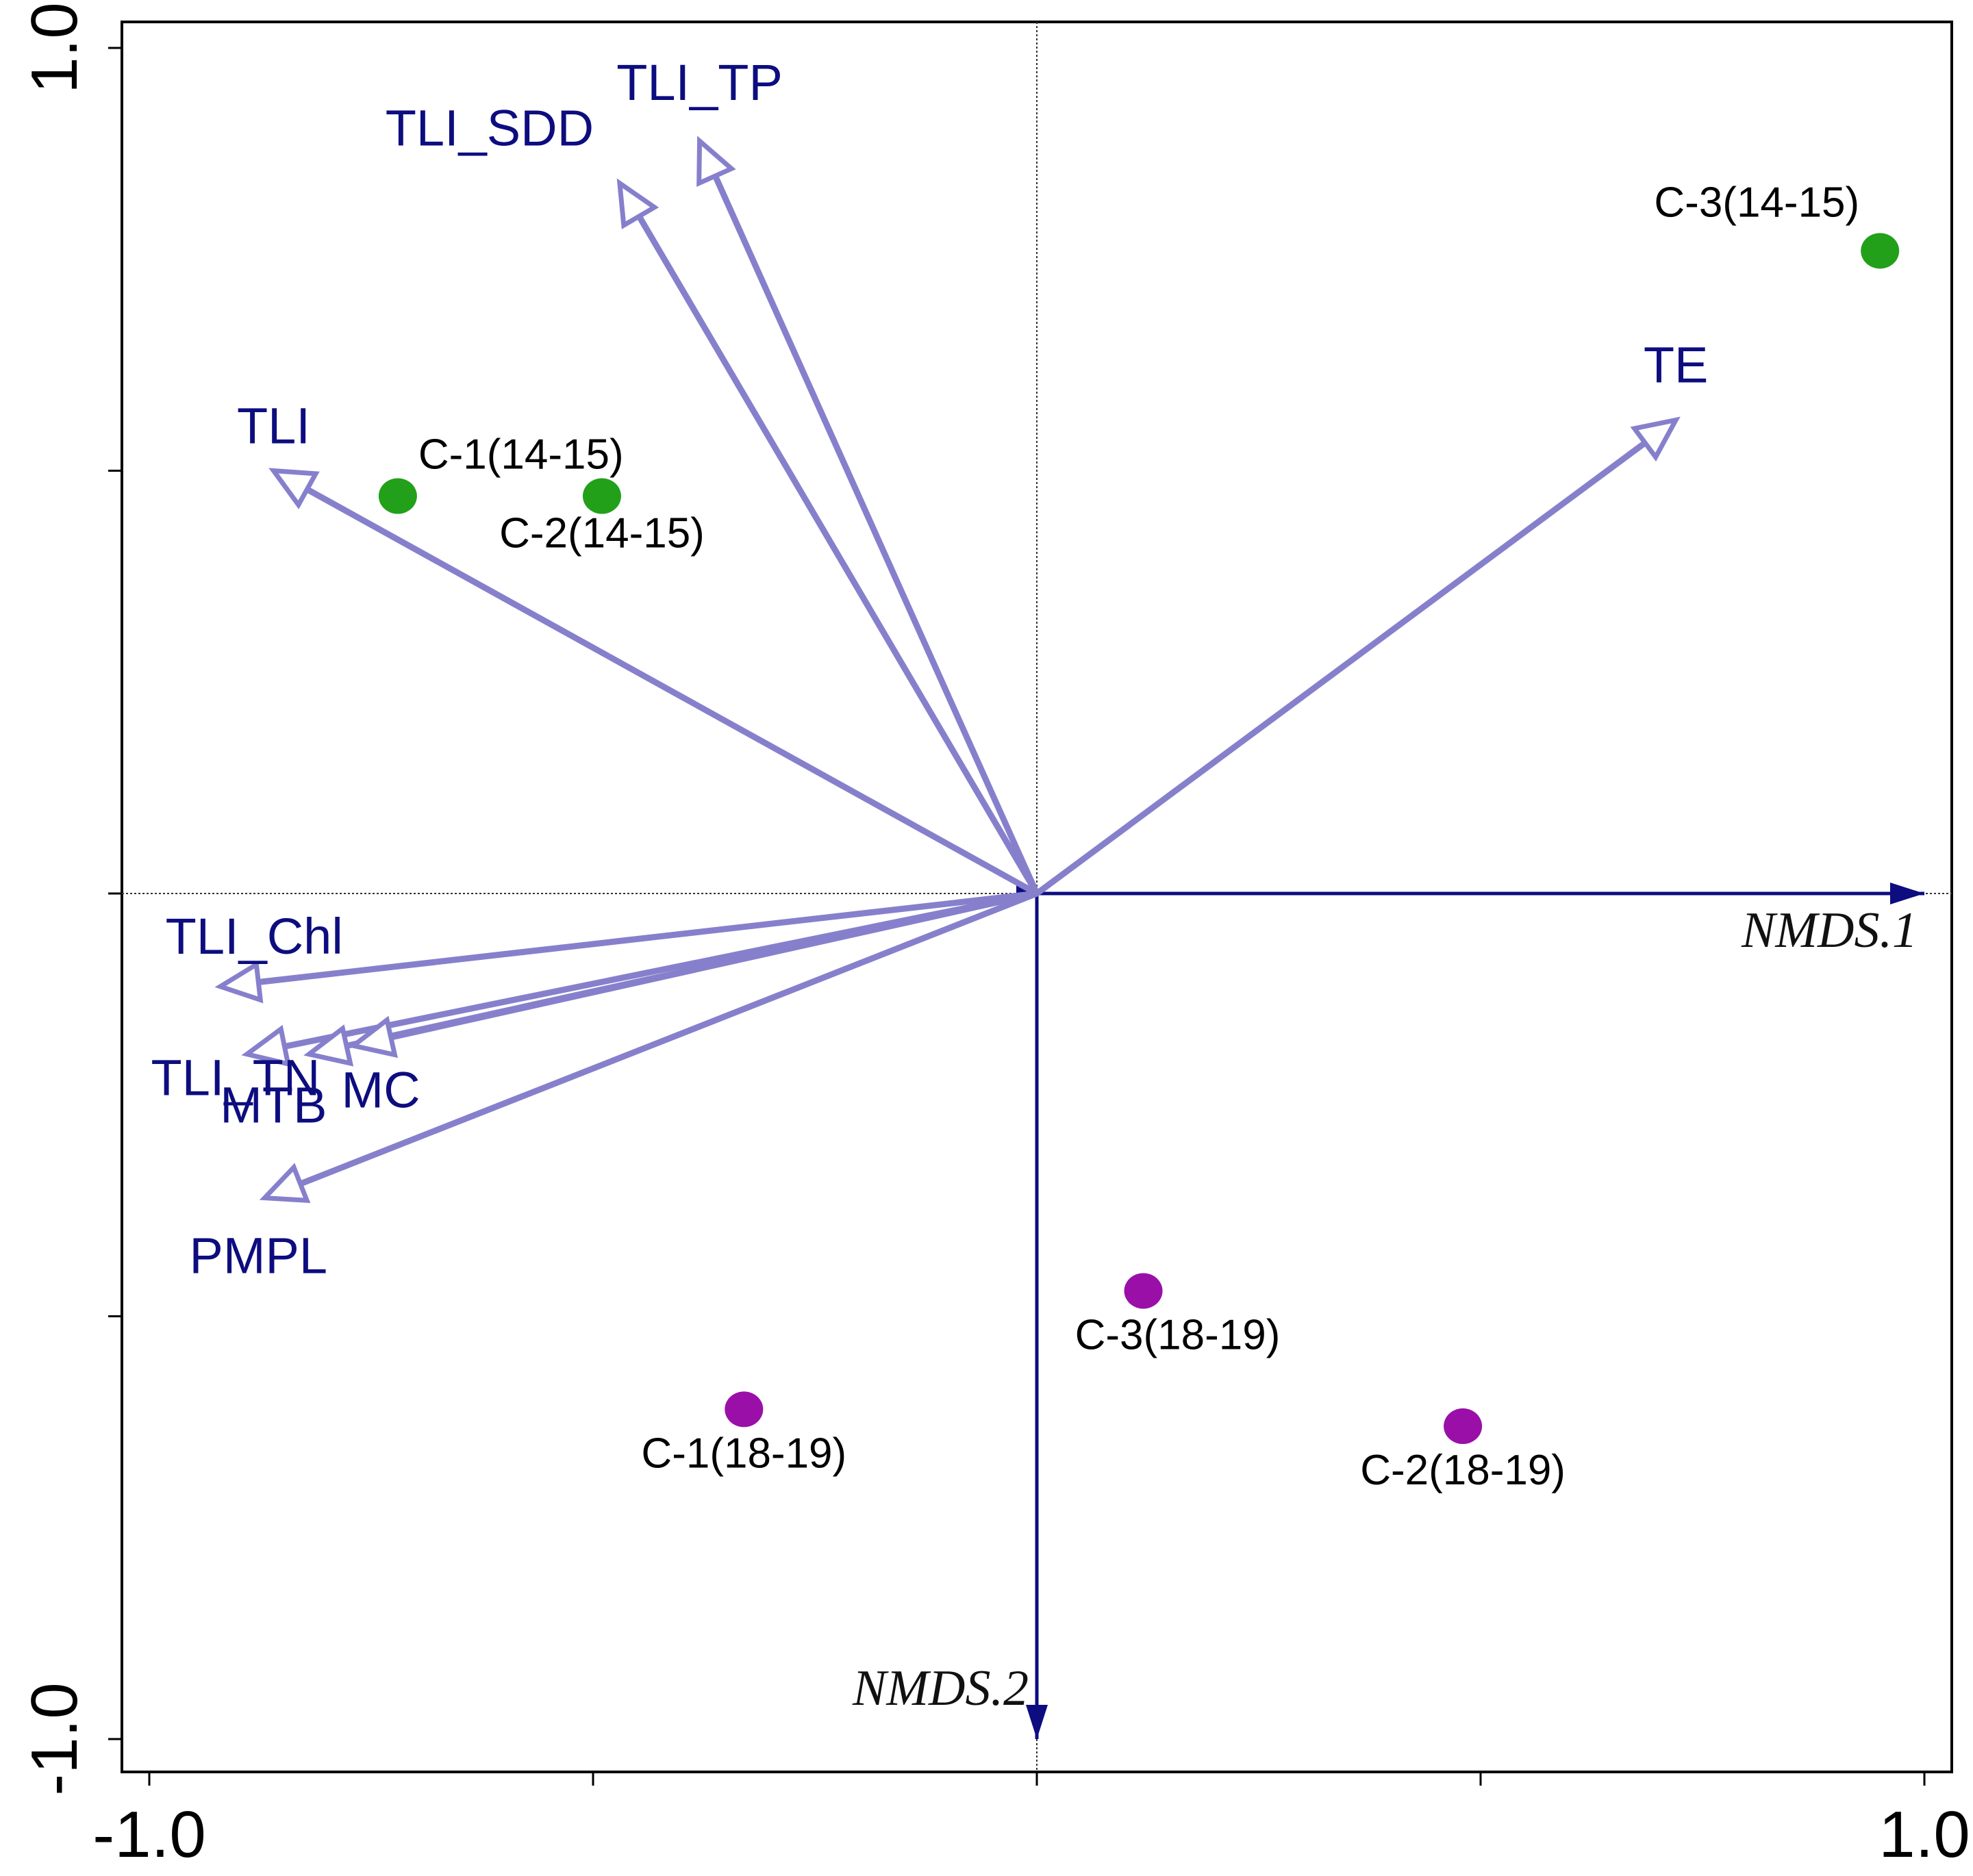 Image resolution: width=1973 pixels, height=1876 pixels. I want to click on env-vector-label: TLI, so click(274, 426).